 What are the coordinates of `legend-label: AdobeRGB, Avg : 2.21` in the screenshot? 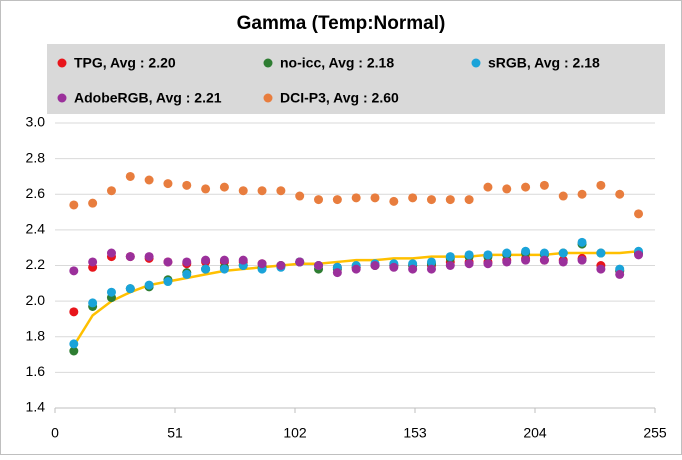 It's located at (148, 98).